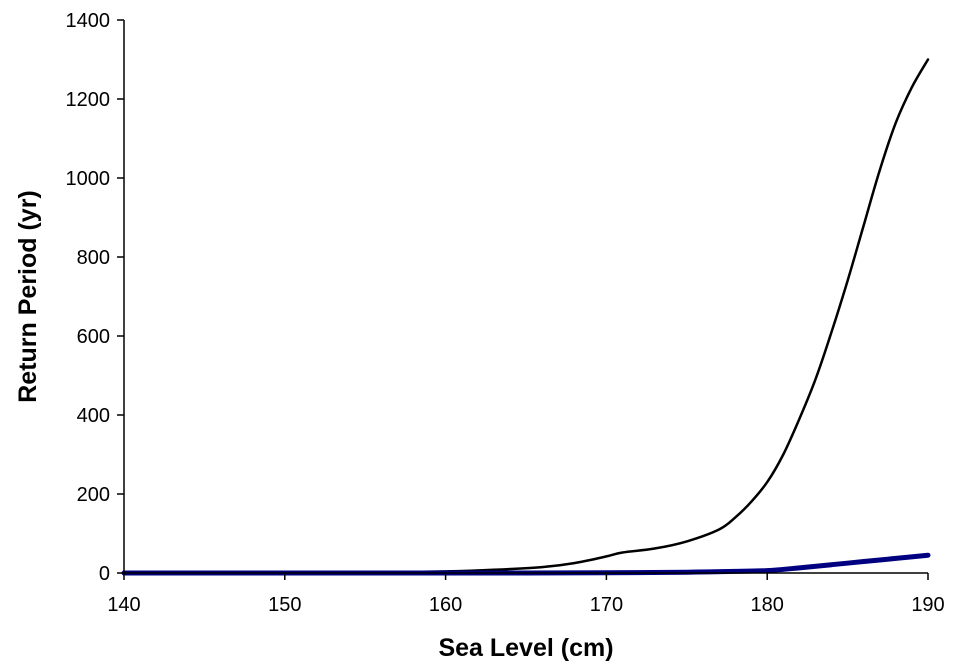  I want to click on x-axis-title: Sea Level (cm), so click(525, 648).